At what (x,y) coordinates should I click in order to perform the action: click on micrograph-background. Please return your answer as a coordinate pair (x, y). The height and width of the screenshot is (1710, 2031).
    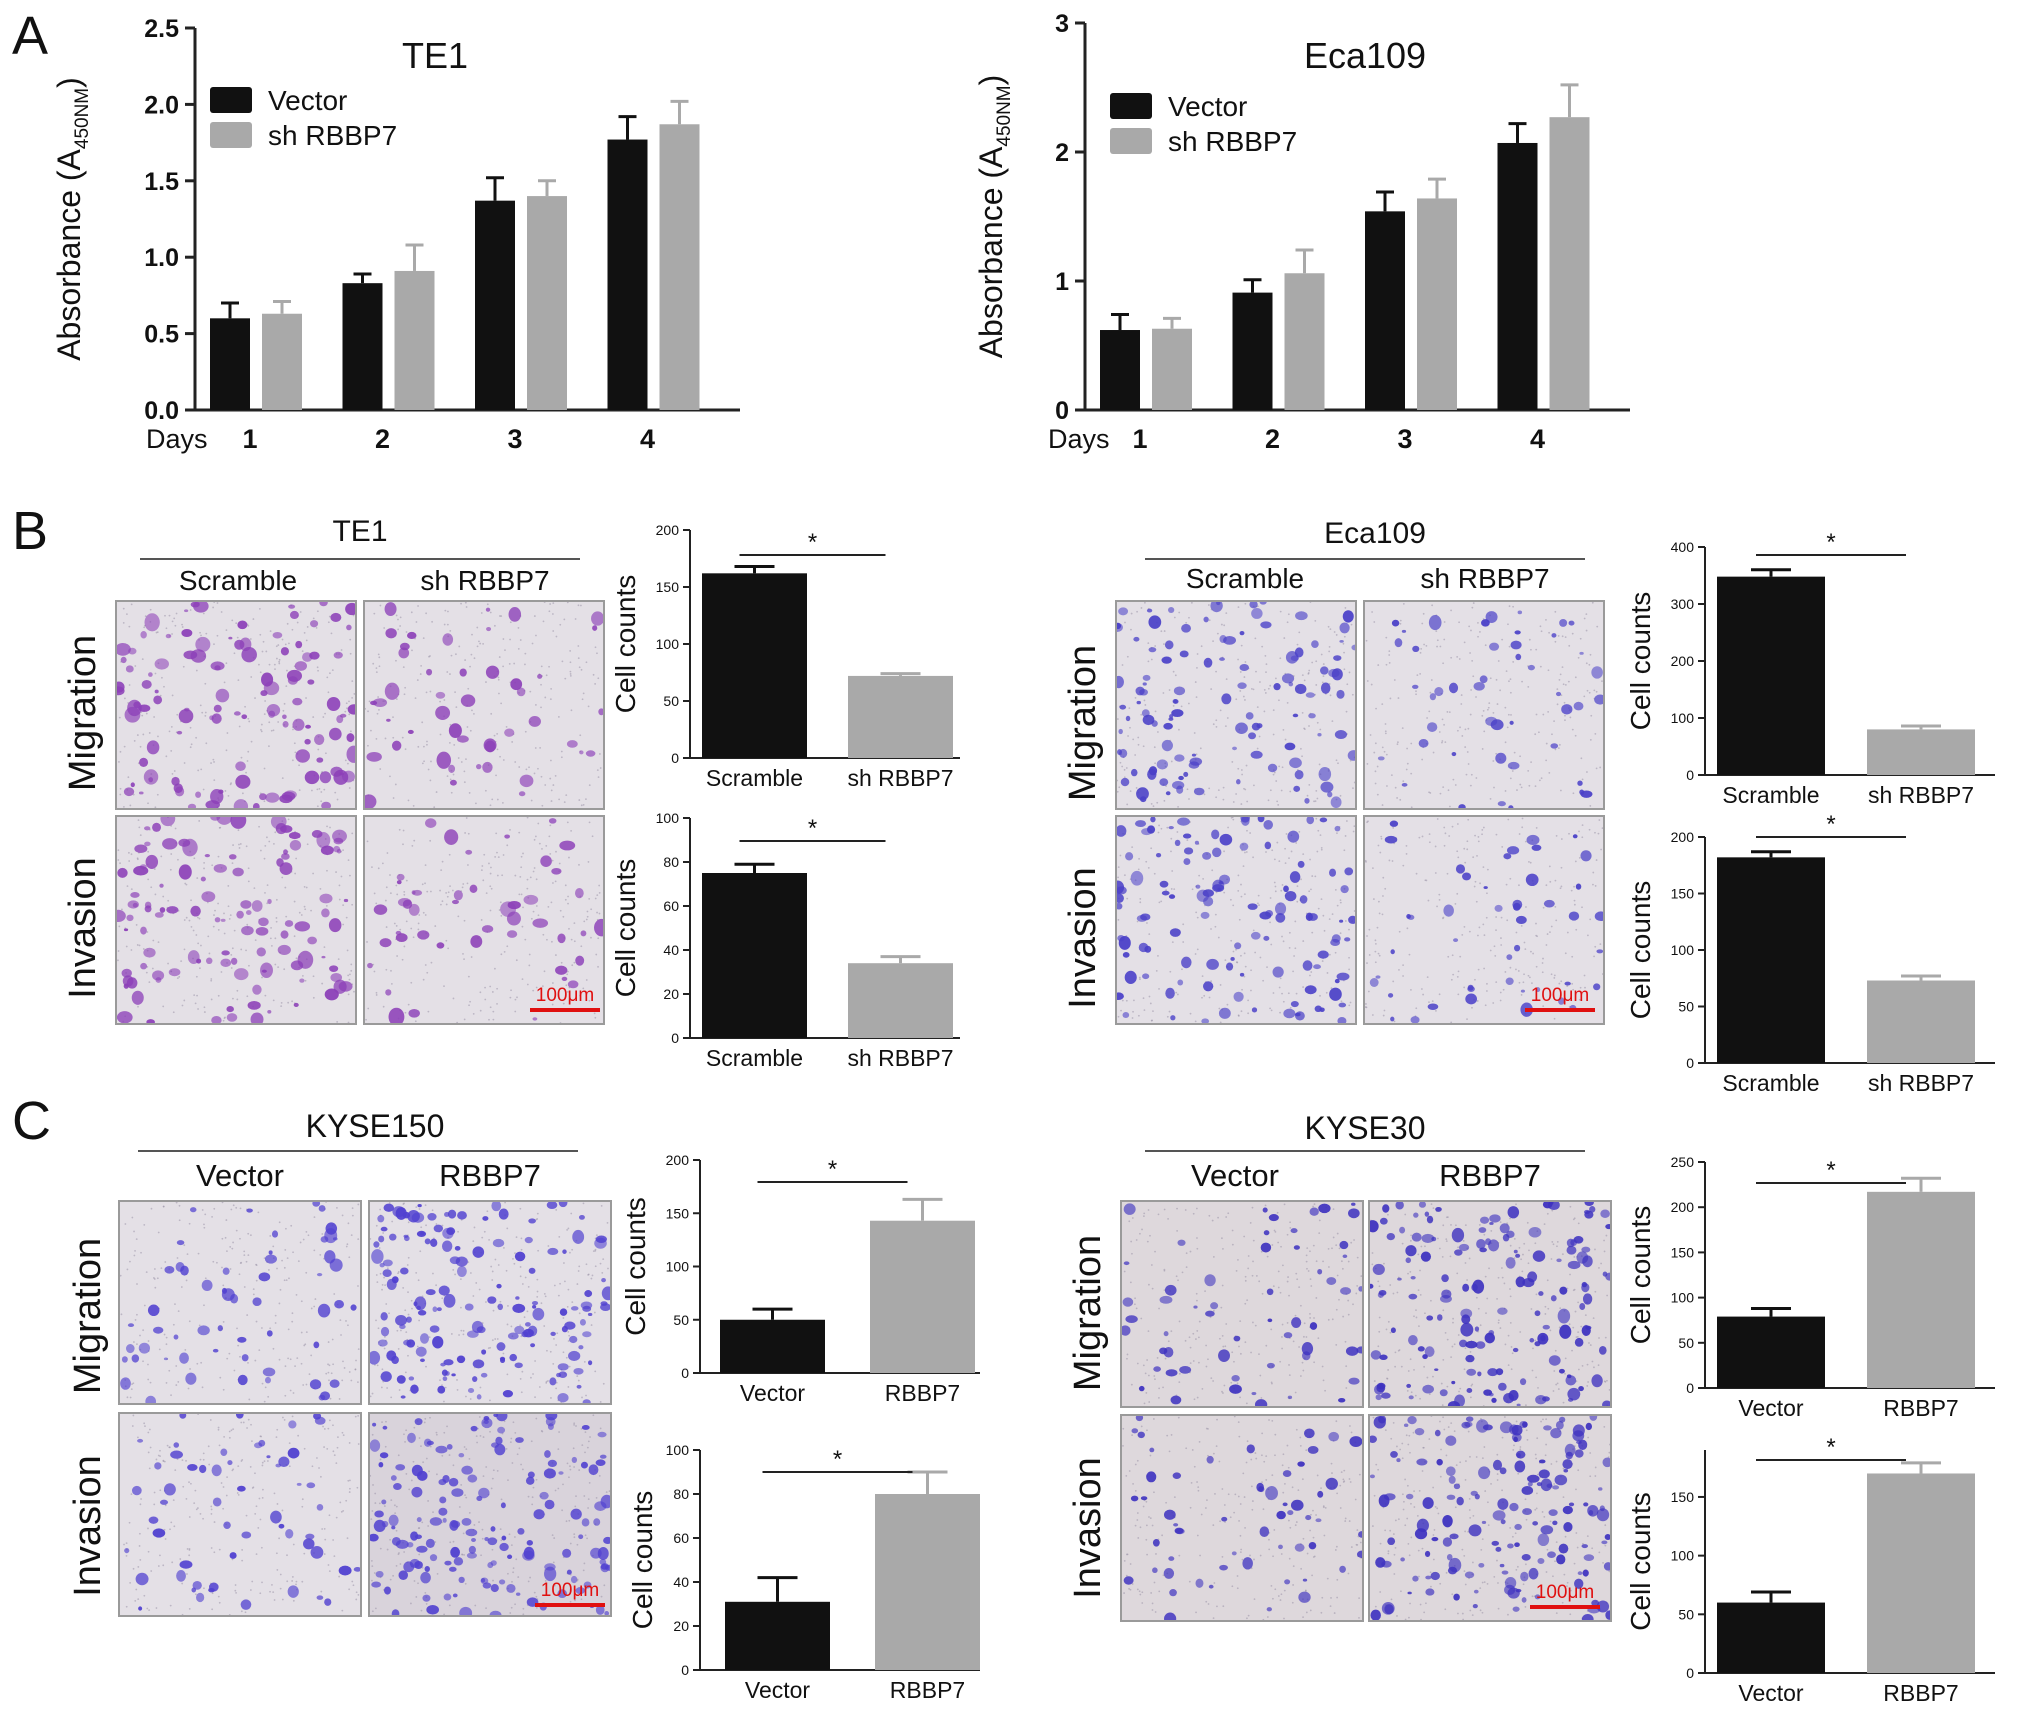
    Looking at the image, I should click on (1236, 705).